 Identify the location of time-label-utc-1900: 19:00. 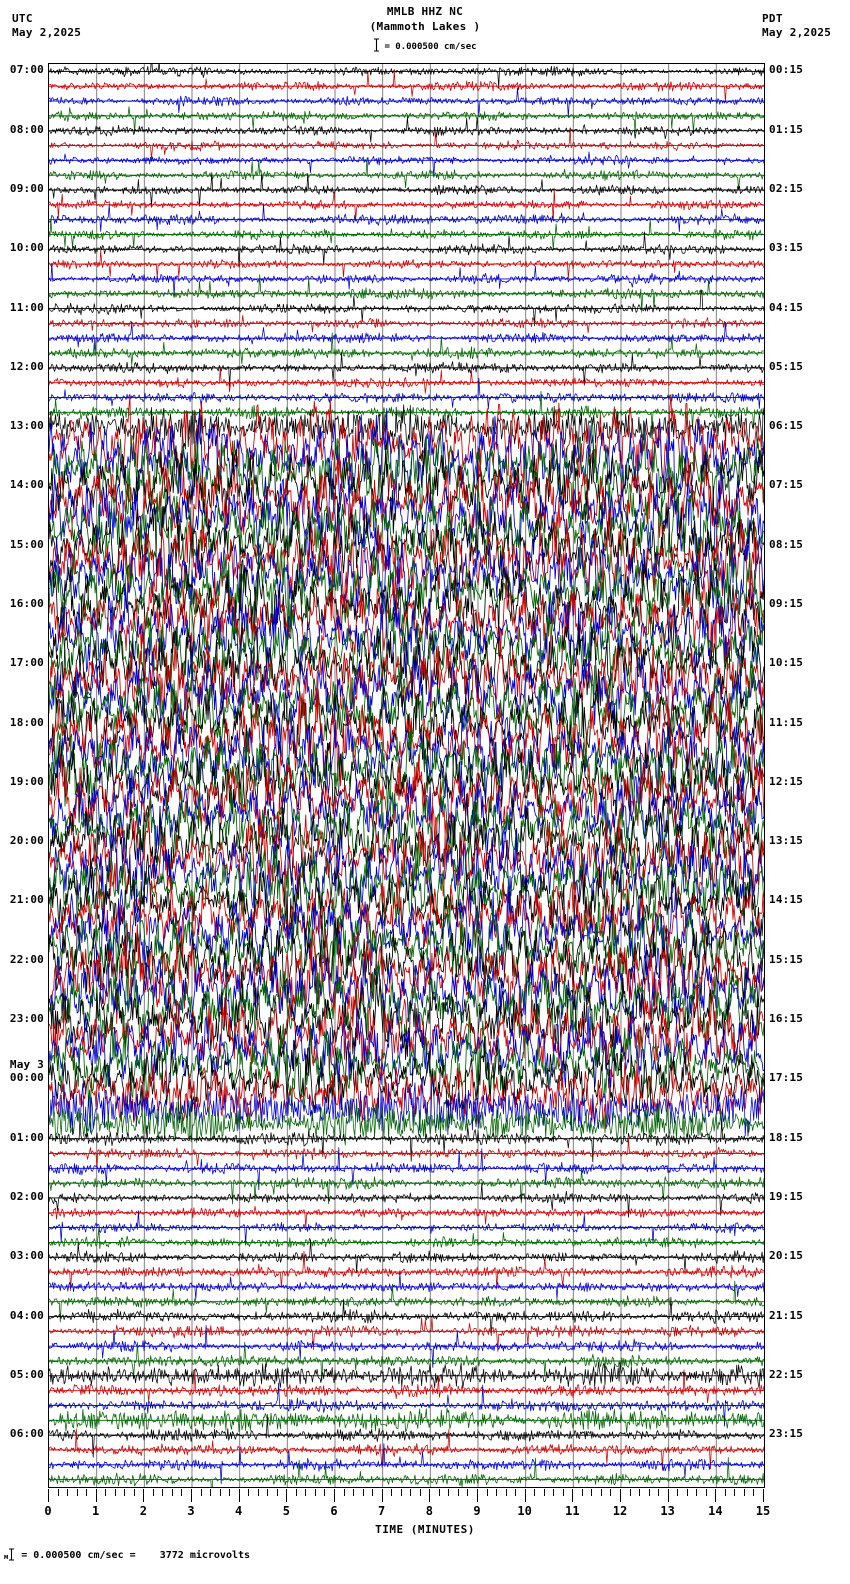
(26, 781).